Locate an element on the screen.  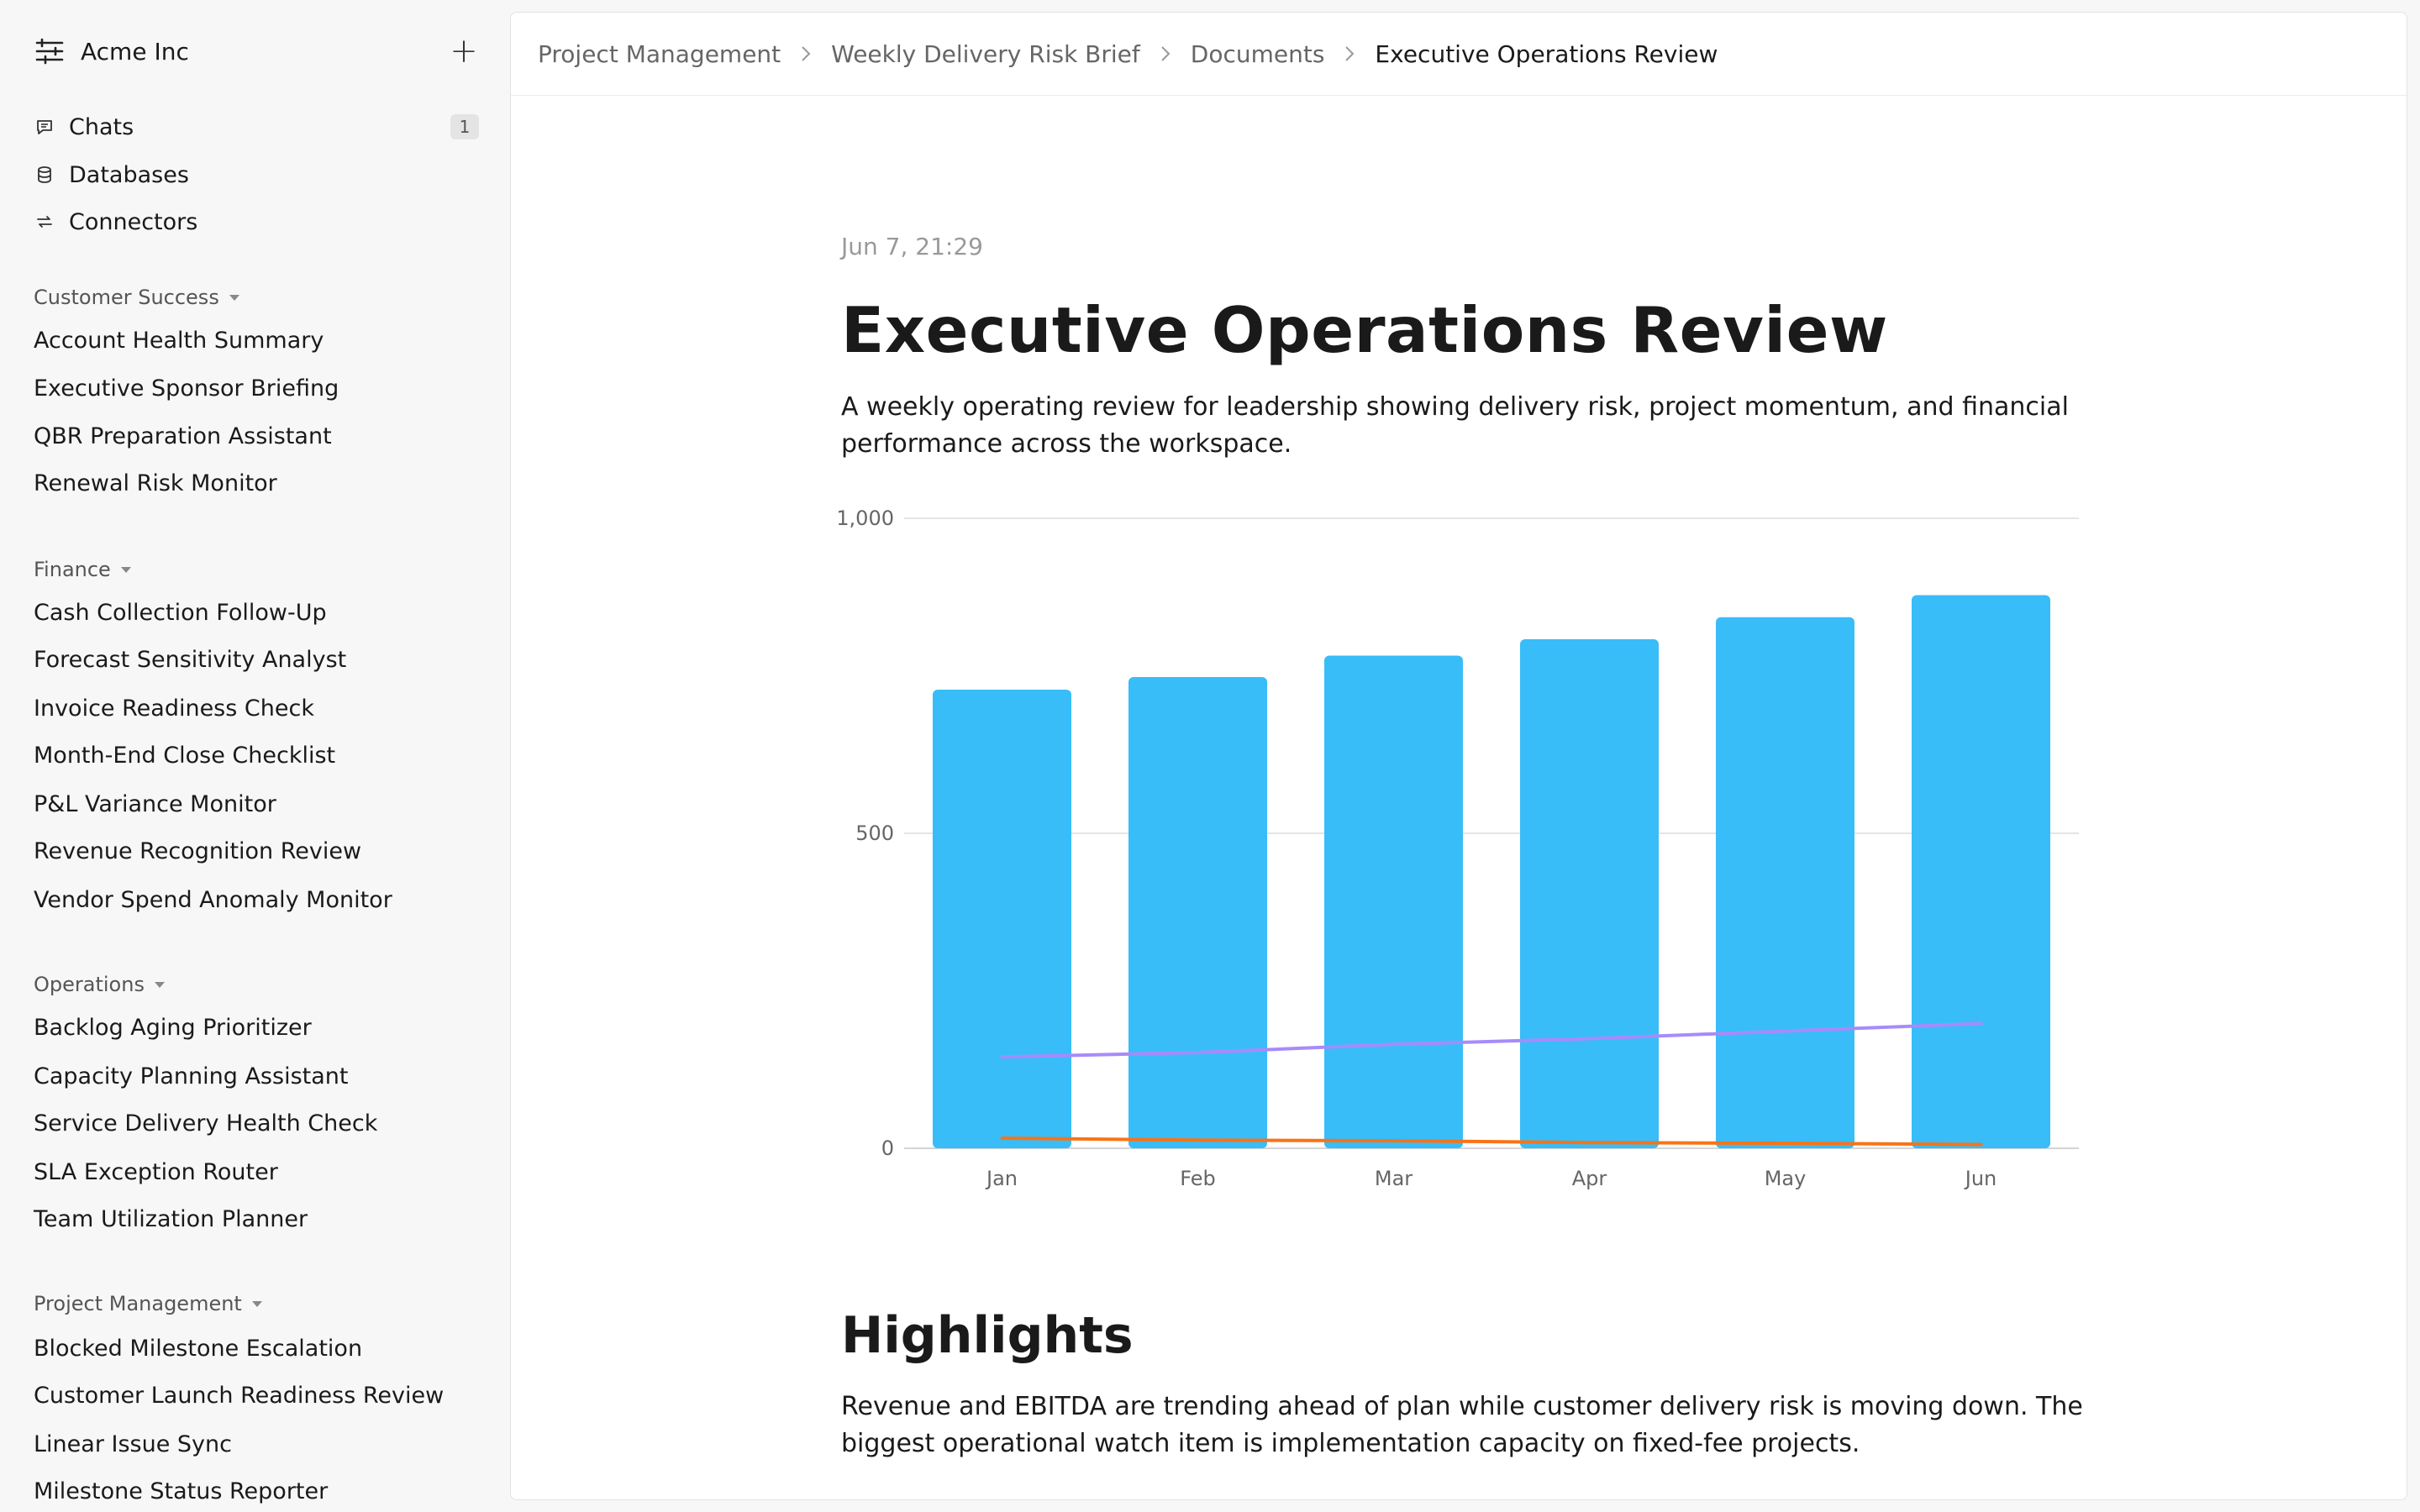
section-title: Project Management is located at coordinates (138, 1303).